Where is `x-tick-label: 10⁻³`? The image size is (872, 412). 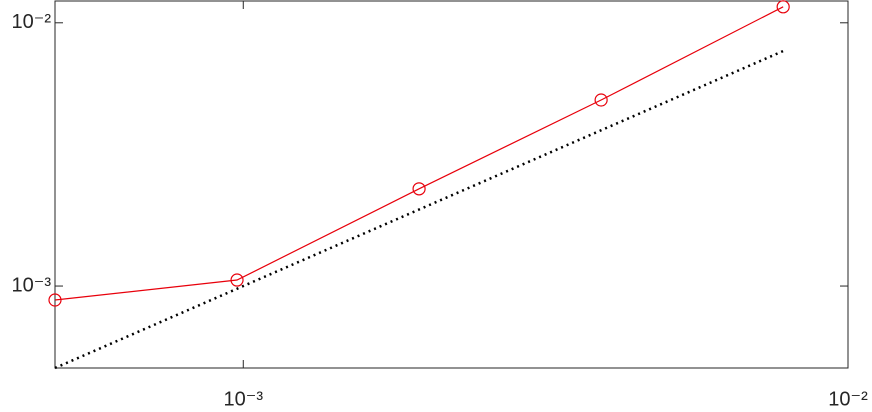
x-tick-label: 10⁻³ is located at coordinates (244, 399).